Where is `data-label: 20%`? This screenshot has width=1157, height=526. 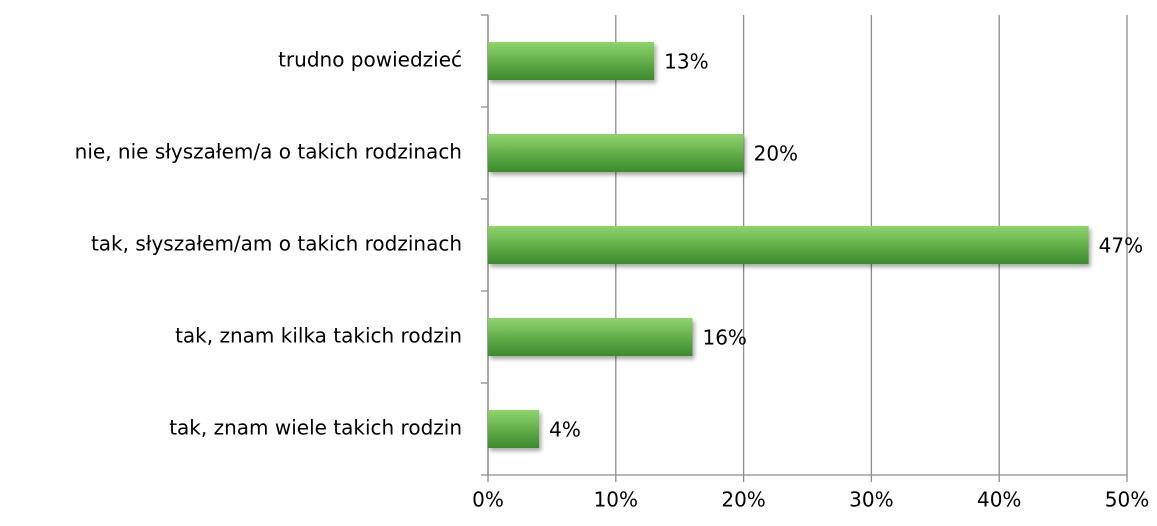
data-label: 20% is located at coordinates (776, 154).